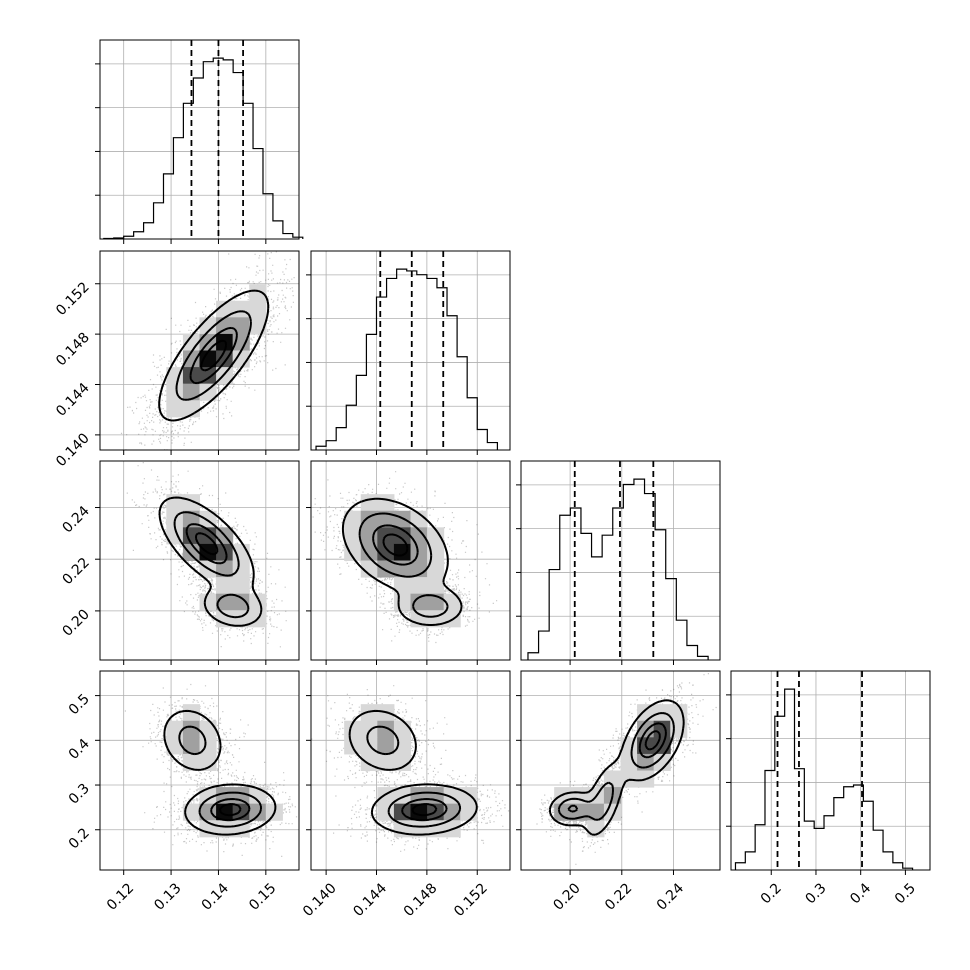 The height and width of the screenshot is (970, 970). Describe the element at coordinates (75, 519) in the screenshot. I see `y-tick-label: 0.24` at that location.